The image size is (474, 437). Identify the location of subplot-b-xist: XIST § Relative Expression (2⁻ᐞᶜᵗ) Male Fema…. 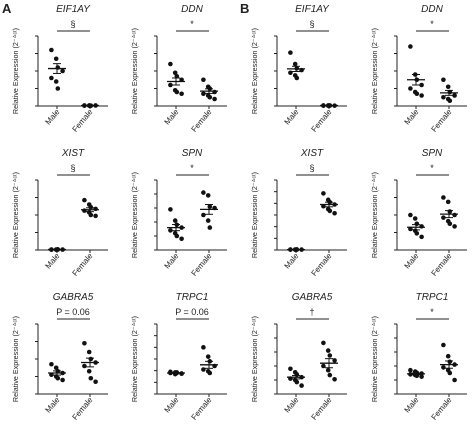
(298, 213).